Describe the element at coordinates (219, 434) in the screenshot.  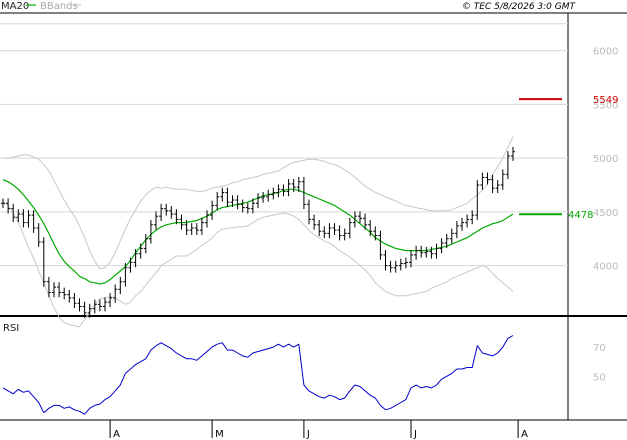
I see `month-label: M` at that location.